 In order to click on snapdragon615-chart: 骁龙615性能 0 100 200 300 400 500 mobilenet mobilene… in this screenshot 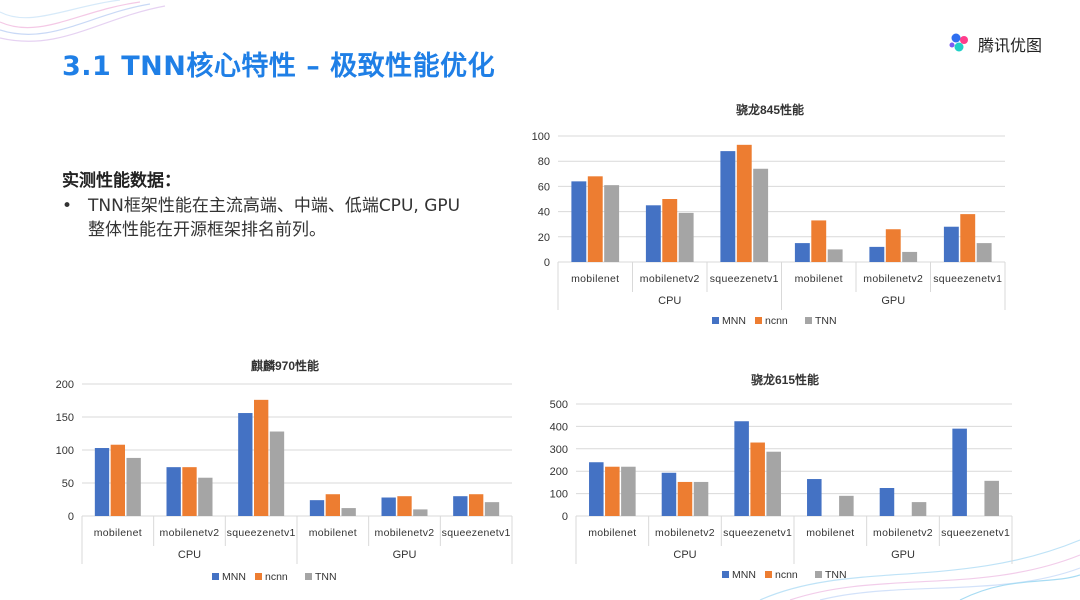, I will do `click(781, 476)`.